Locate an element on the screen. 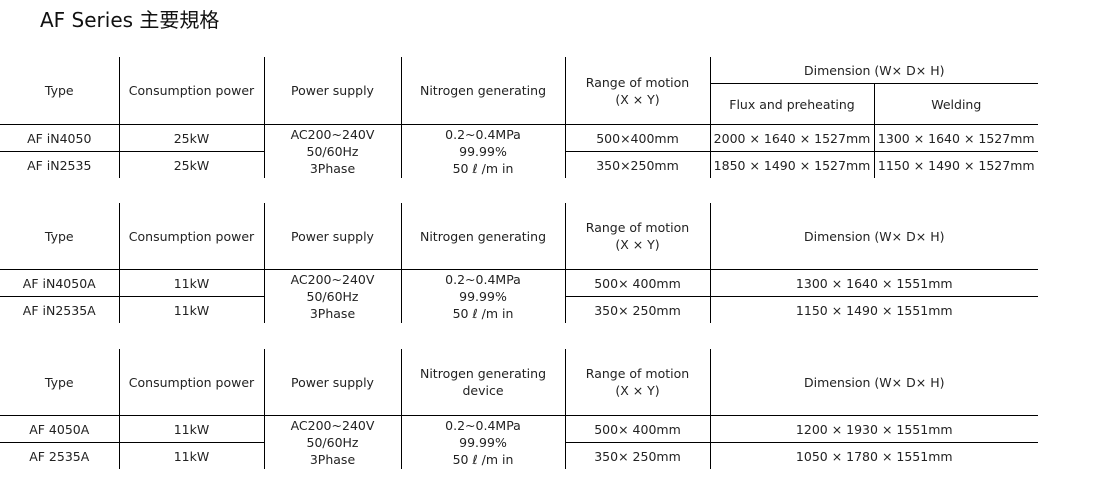  cell-type: AF iN4050 is located at coordinates (59, 138).